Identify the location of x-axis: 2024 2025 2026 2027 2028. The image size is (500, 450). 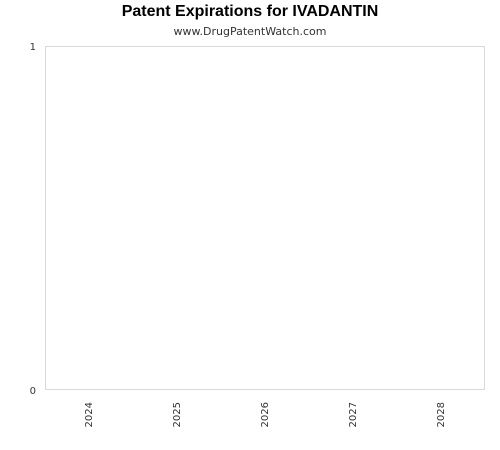
(265, 414).